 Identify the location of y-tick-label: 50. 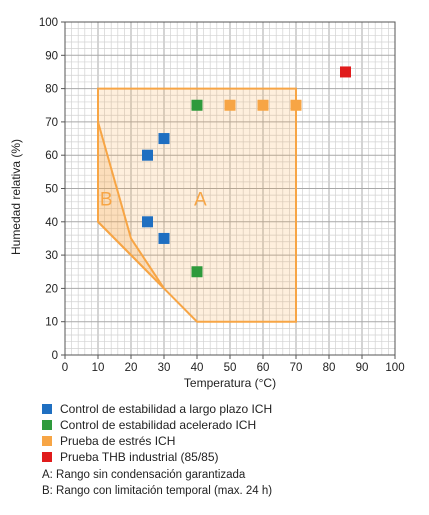
(51, 190).